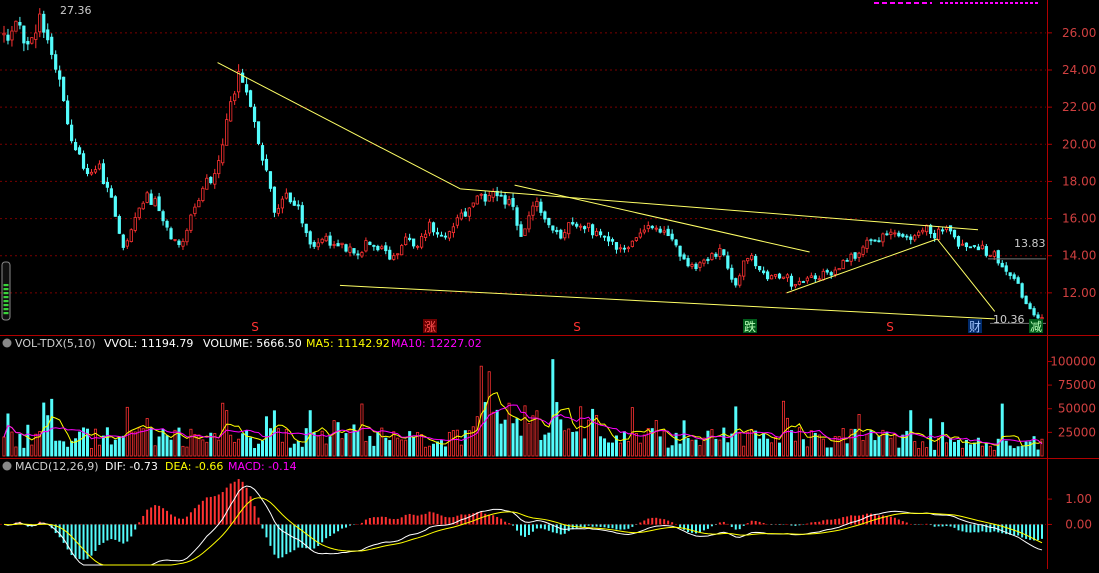 The width and height of the screenshot is (1099, 573). I want to click on zoom-slider, so click(6, 291).